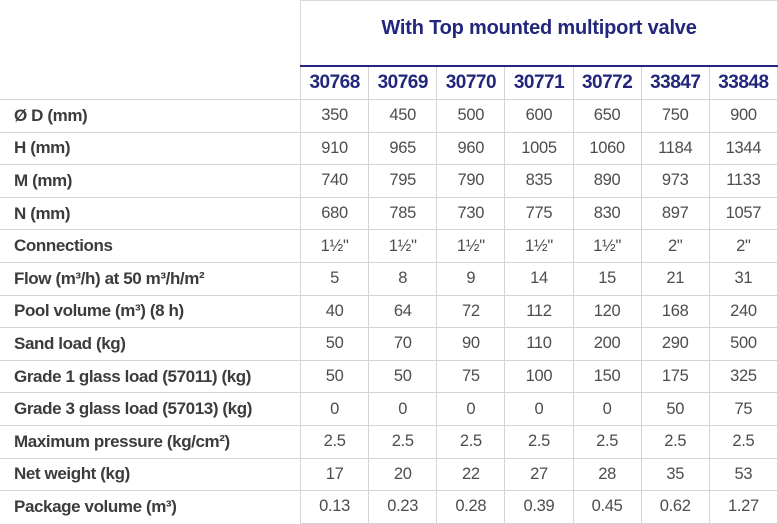 This screenshot has width=778, height=524. Describe the element at coordinates (675, 475) in the screenshot. I see `spec-value: 35` at that location.